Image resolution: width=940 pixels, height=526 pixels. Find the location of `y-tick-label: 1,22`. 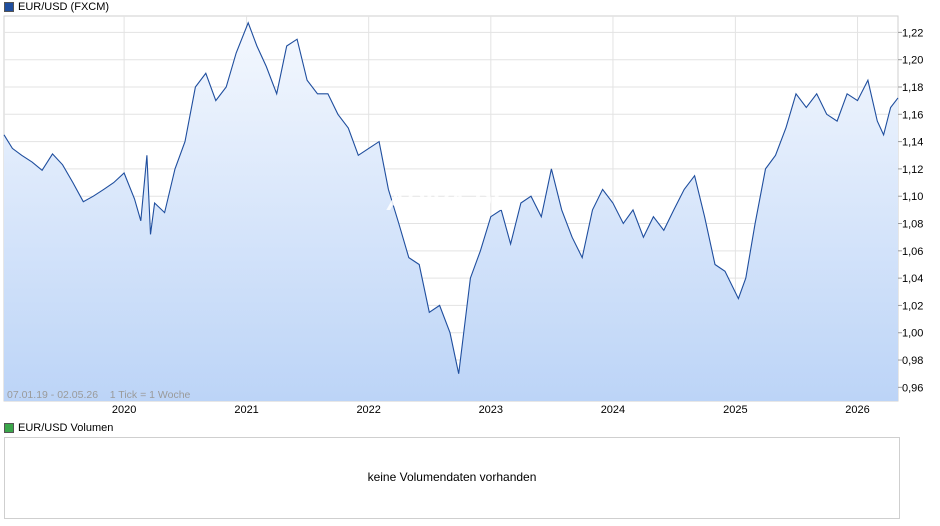

y-tick-label: 1,22 is located at coordinates (912, 33).